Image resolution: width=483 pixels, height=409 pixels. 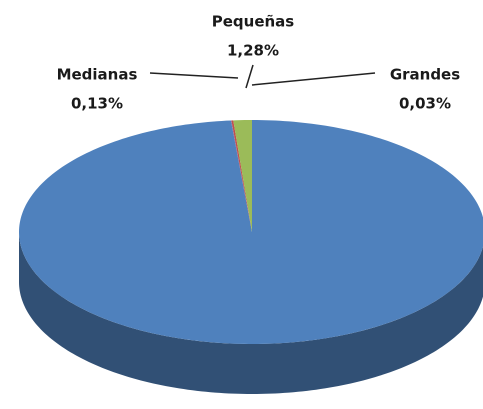 What do you see at coordinates (253, 22) in the screenshot?
I see `category-label: Pequeñas` at bounding box center [253, 22].